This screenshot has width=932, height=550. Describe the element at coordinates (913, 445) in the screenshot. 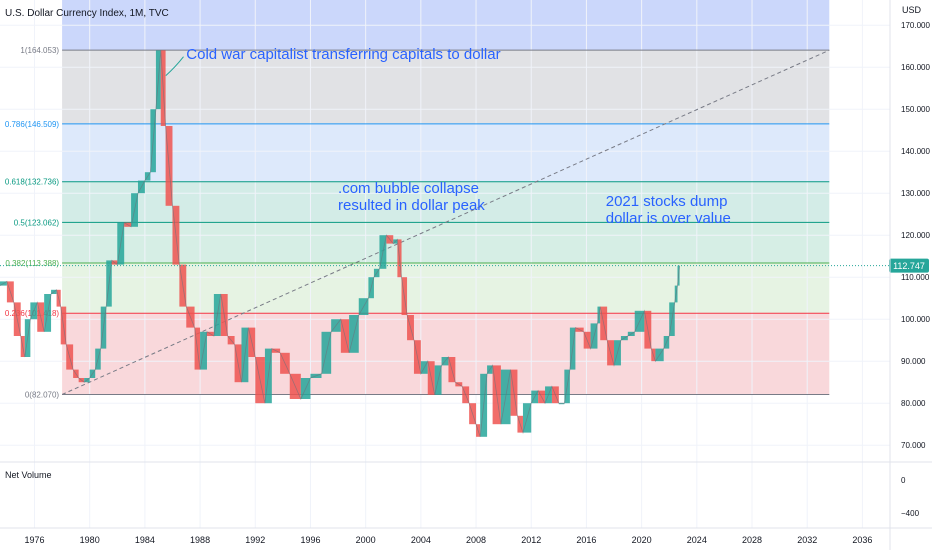

I see `price-tick-label: 70.000` at that location.